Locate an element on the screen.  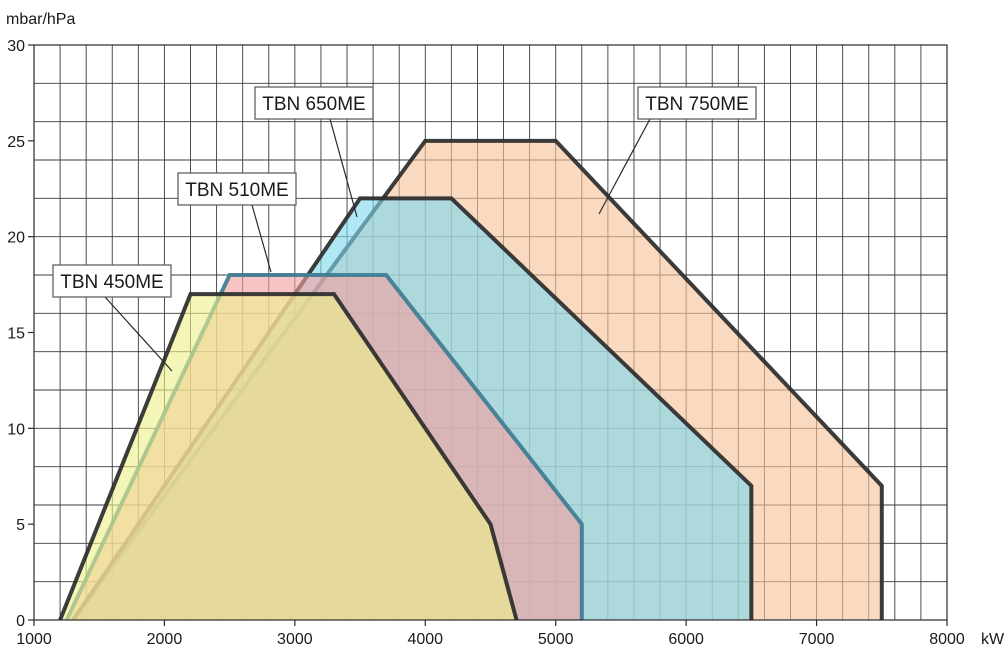
x-tick-label: 7000 is located at coordinates (817, 639).